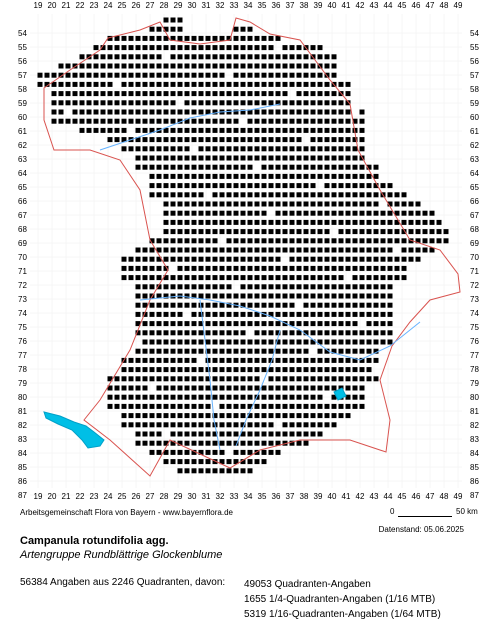 The height and width of the screenshot is (622, 500). I want to click on y-tick-label: 65, so click(22, 187).